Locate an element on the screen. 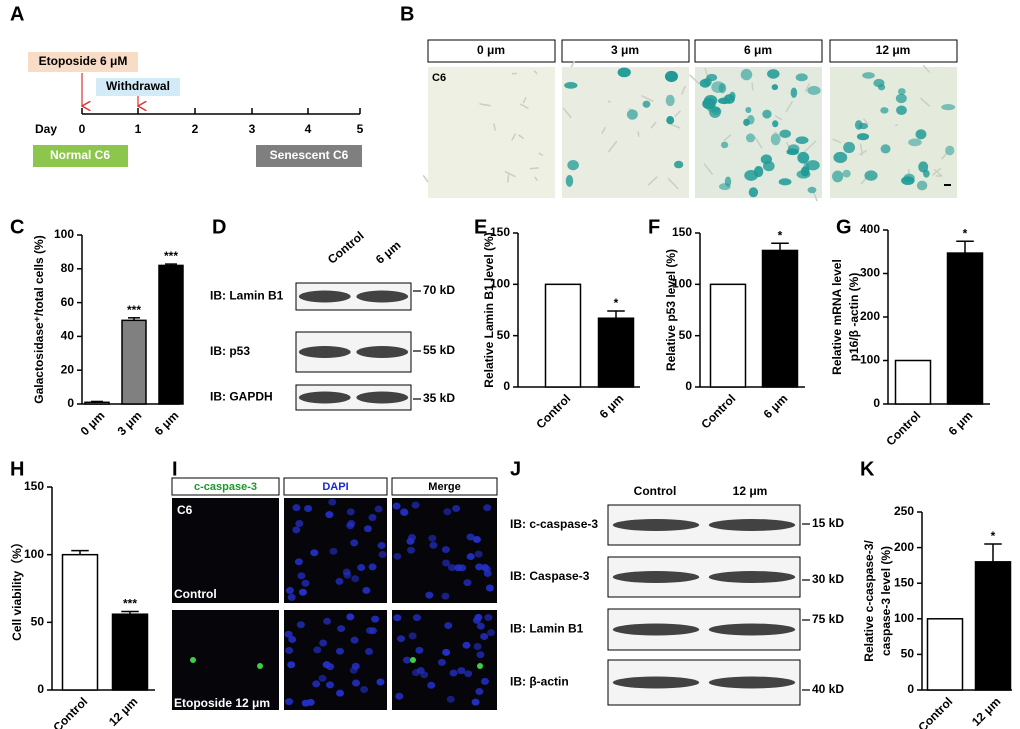 This screenshot has width=1020, height=729. y-axis-label: Relative p53 level (%) is located at coordinates (671, 310).